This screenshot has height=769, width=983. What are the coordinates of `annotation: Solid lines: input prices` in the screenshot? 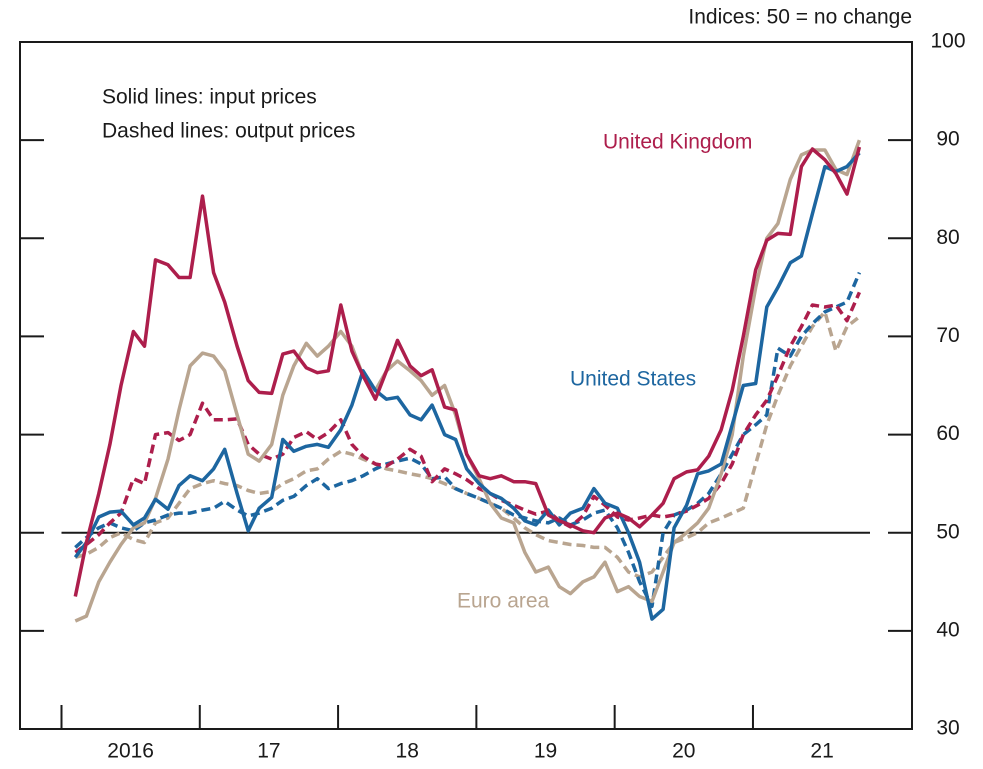 It's located at (209, 97).